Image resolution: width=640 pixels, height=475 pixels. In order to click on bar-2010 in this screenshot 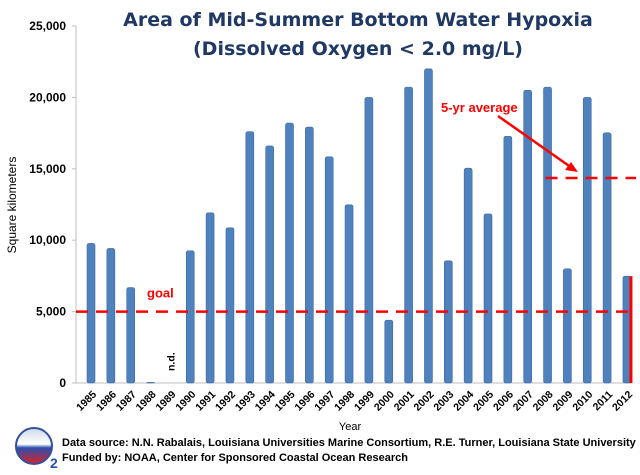, I will do `click(587, 240)`.